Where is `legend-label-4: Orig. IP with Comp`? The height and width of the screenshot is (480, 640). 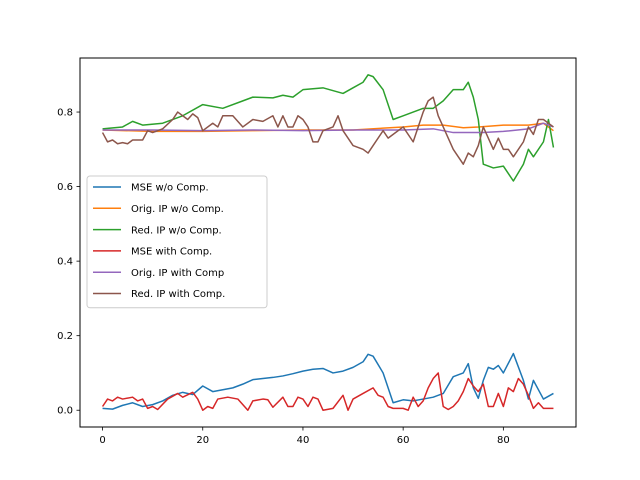
legend-label-4: Orig. IP with Comp is located at coordinates (177, 273).